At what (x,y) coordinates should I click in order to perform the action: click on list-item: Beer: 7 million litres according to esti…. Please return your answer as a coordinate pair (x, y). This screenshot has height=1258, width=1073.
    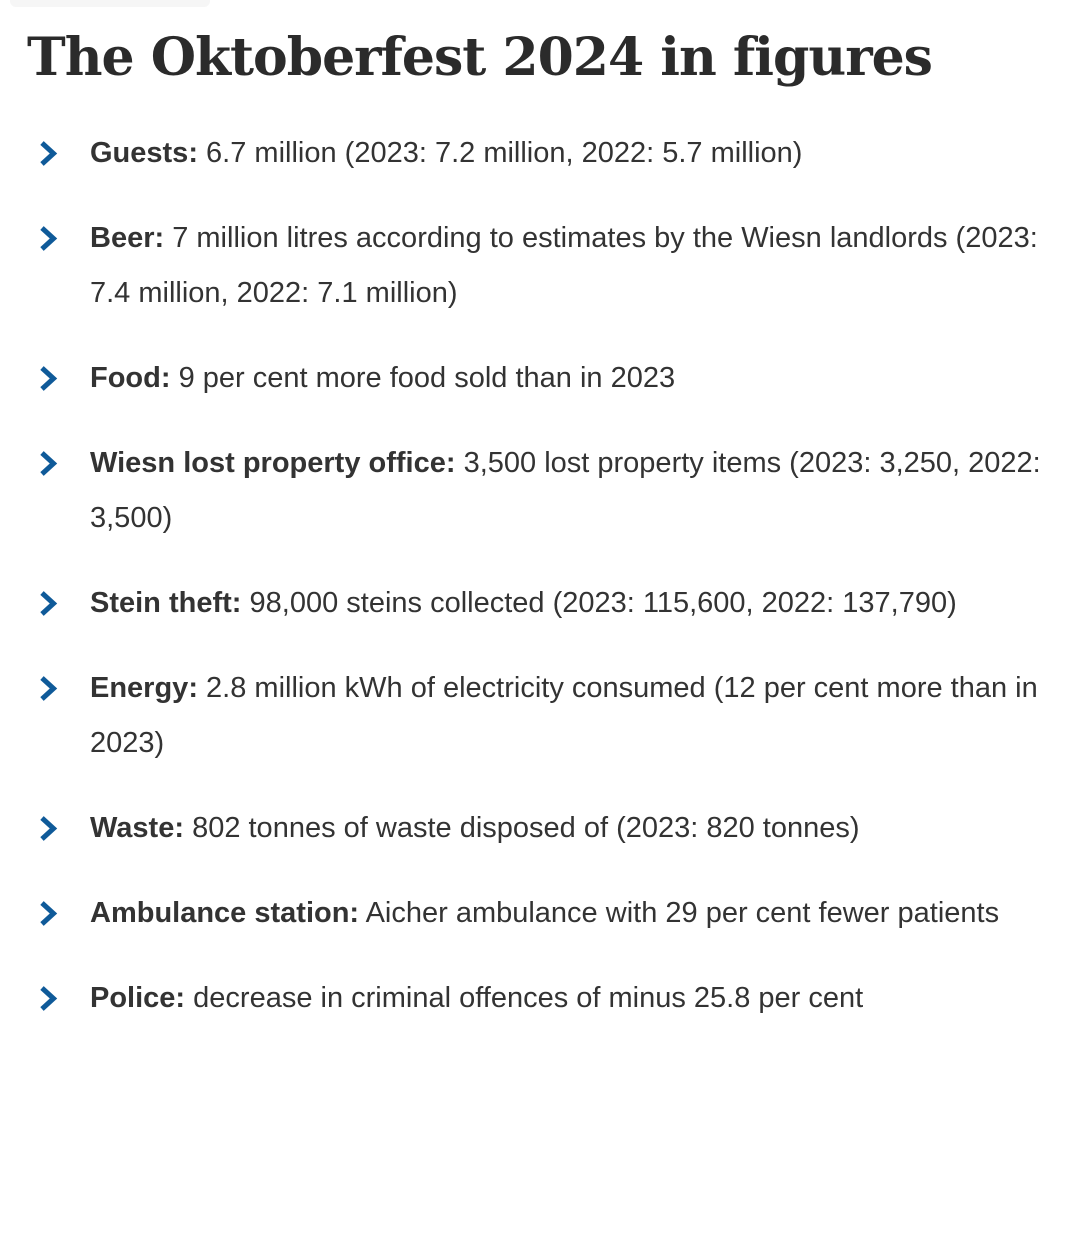
    Looking at the image, I should click on (541, 266).